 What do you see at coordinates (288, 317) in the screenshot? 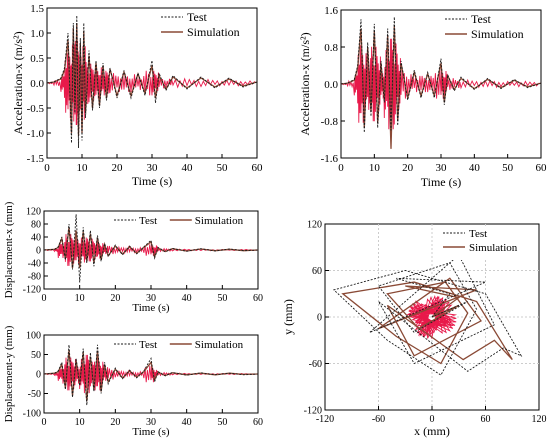
I see `y-axis-label: y (mm)` at bounding box center [288, 317].